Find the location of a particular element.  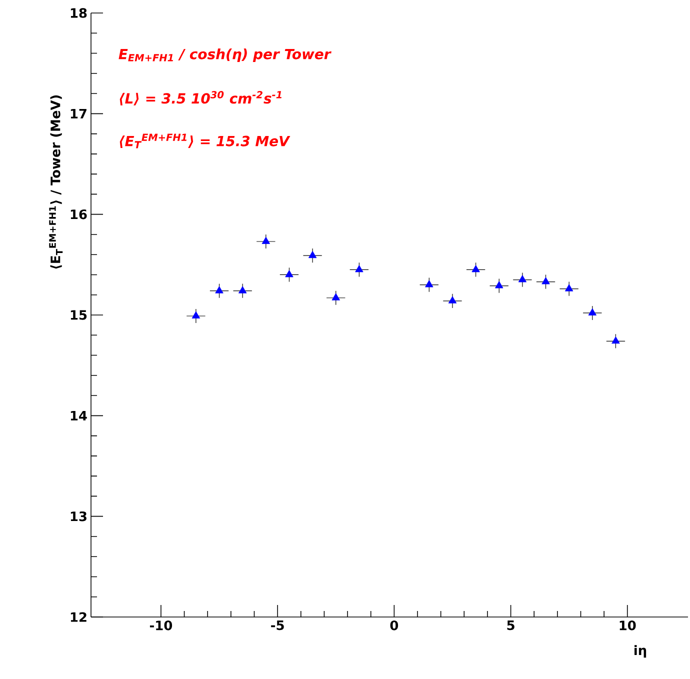

y-tick-label: 13 is located at coordinates (78, 516).